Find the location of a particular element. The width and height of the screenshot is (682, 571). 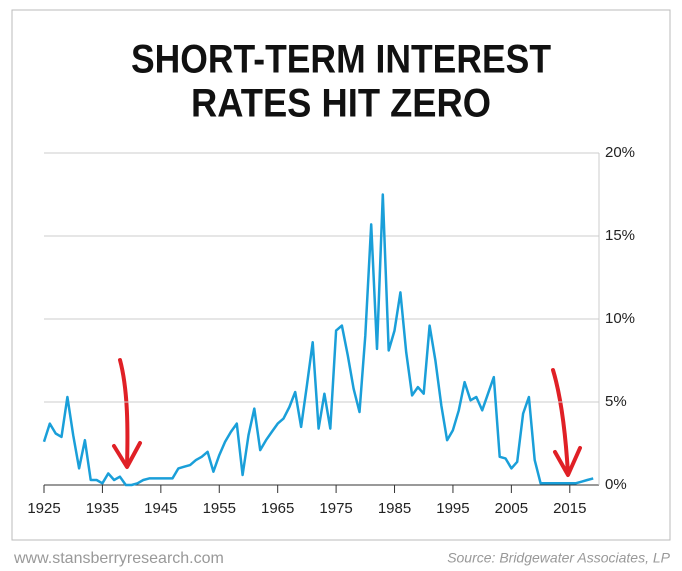

x-tick-label: 1925 is located at coordinates (43, 508).